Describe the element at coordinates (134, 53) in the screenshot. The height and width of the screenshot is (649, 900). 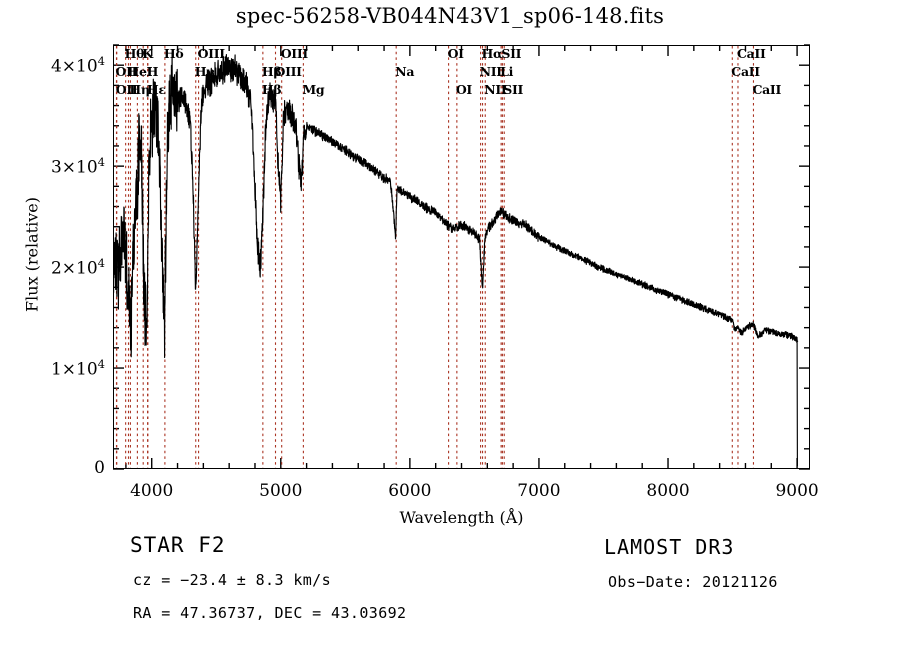
I see `line-label-hθ: Hθ` at that location.